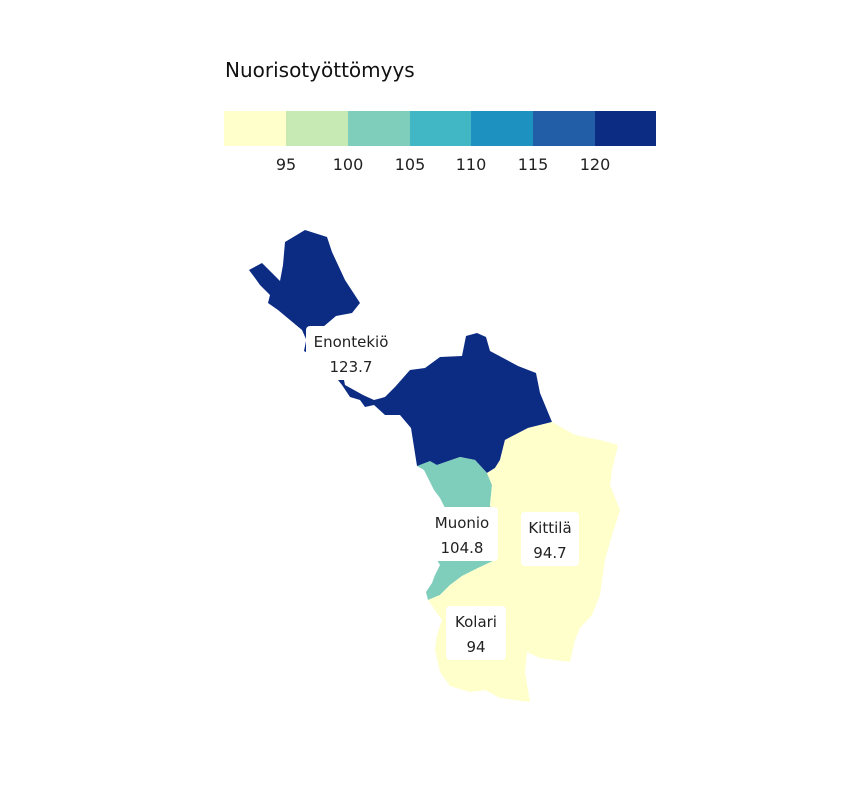  I want to click on label-name-kittila: Kittilä, so click(549, 528).